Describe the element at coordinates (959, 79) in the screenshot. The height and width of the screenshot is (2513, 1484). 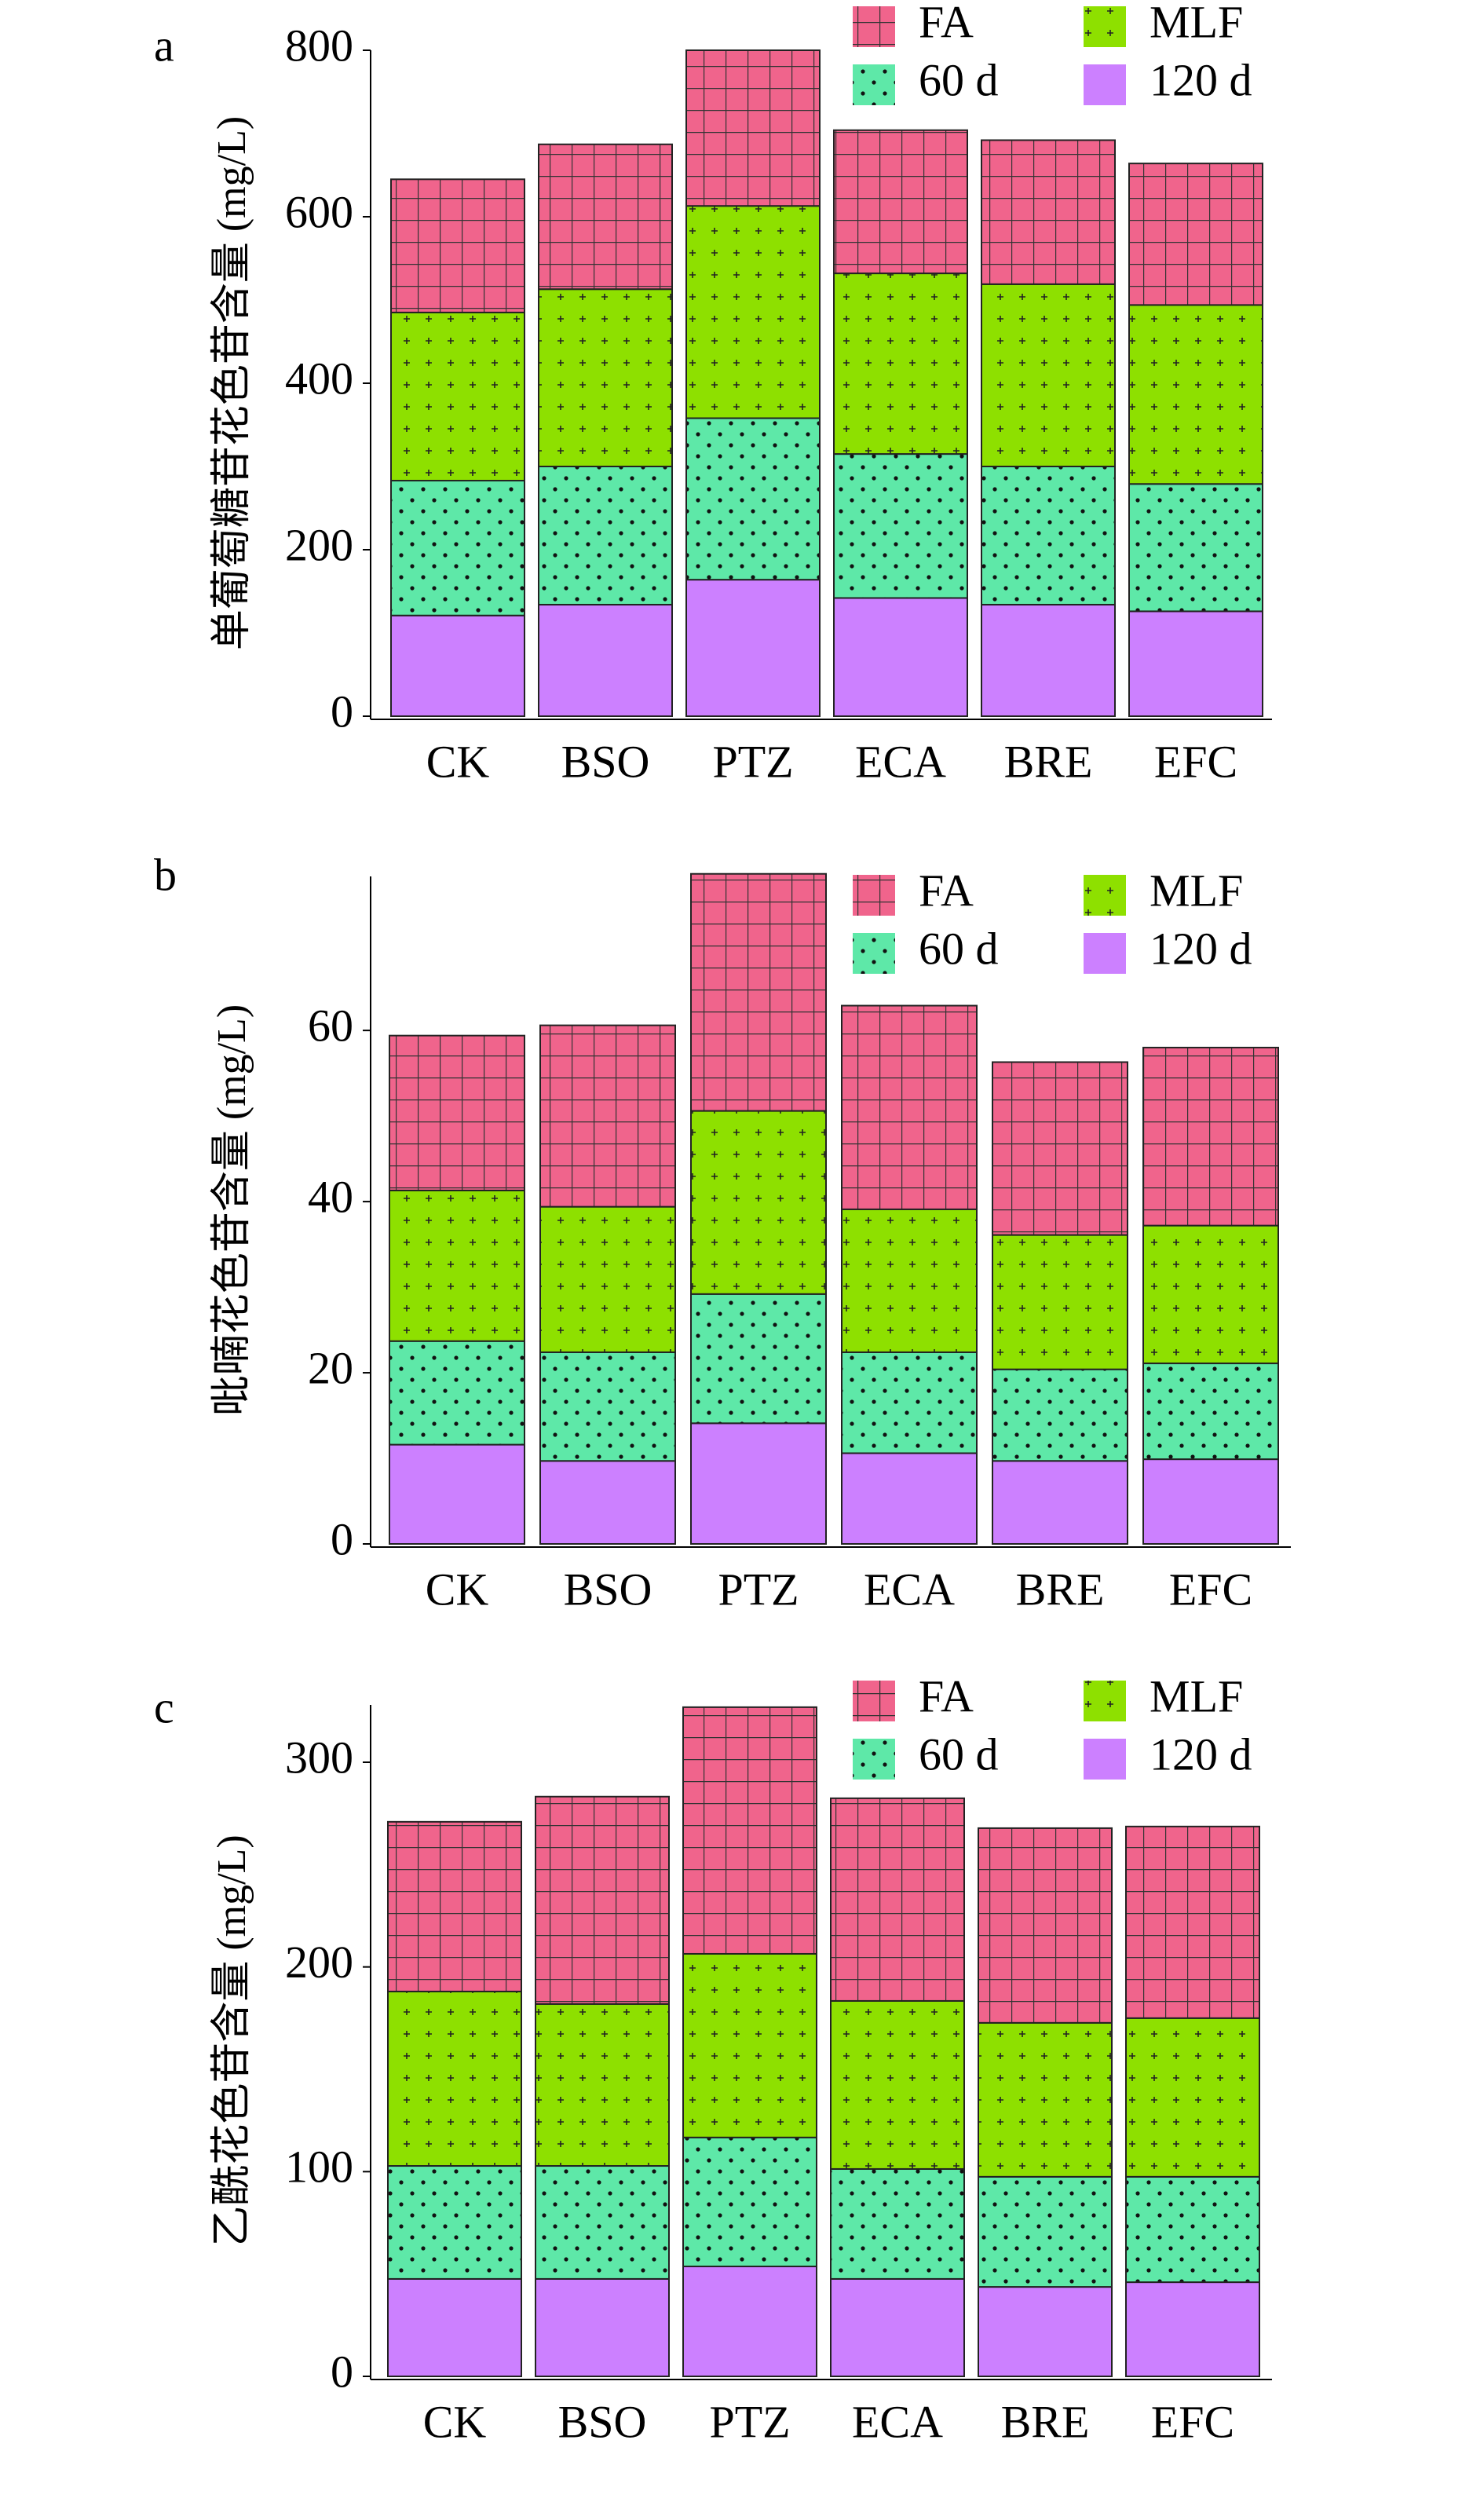
I see `legend-label: 60 d` at that location.